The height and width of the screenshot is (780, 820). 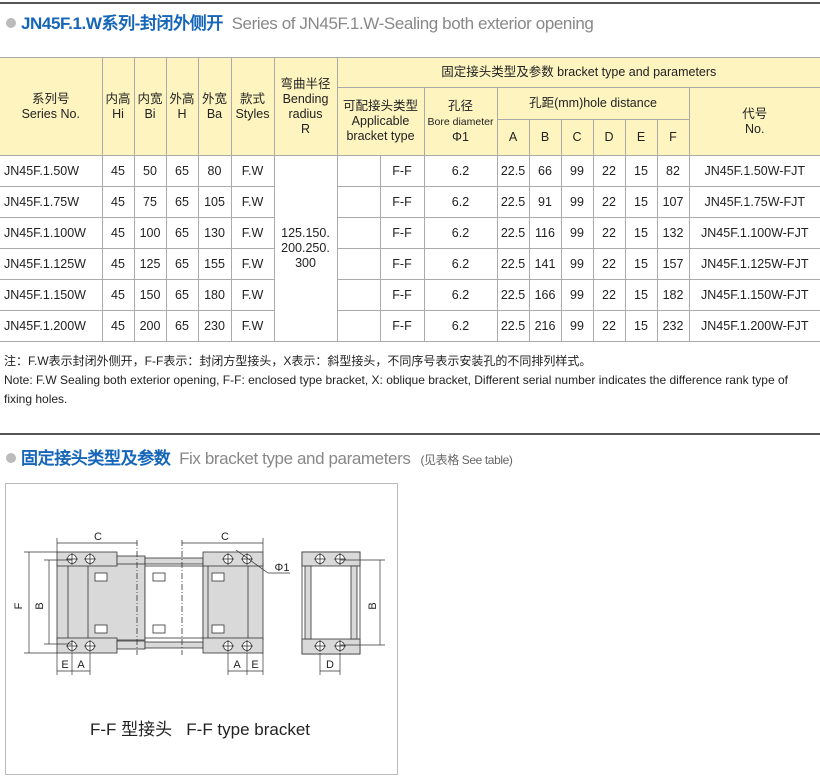 What do you see at coordinates (150, 202) in the screenshot?
I see `cell-bi: 75` at bounding box center [150, 202].